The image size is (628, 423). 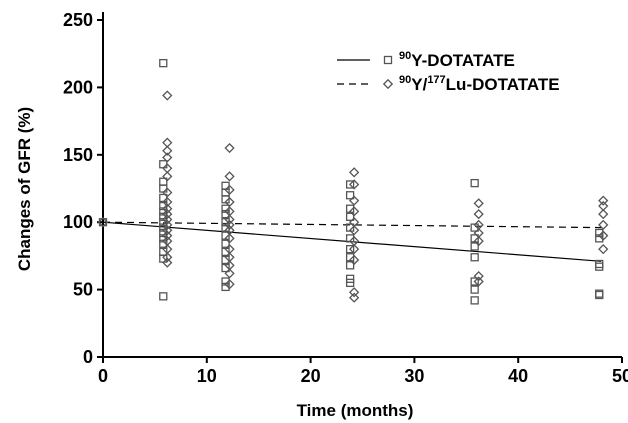 What do you see at coordinates (78, 87) in the screenshot?
I see `y-tick-label: 200` at bounding box center [78, 87].